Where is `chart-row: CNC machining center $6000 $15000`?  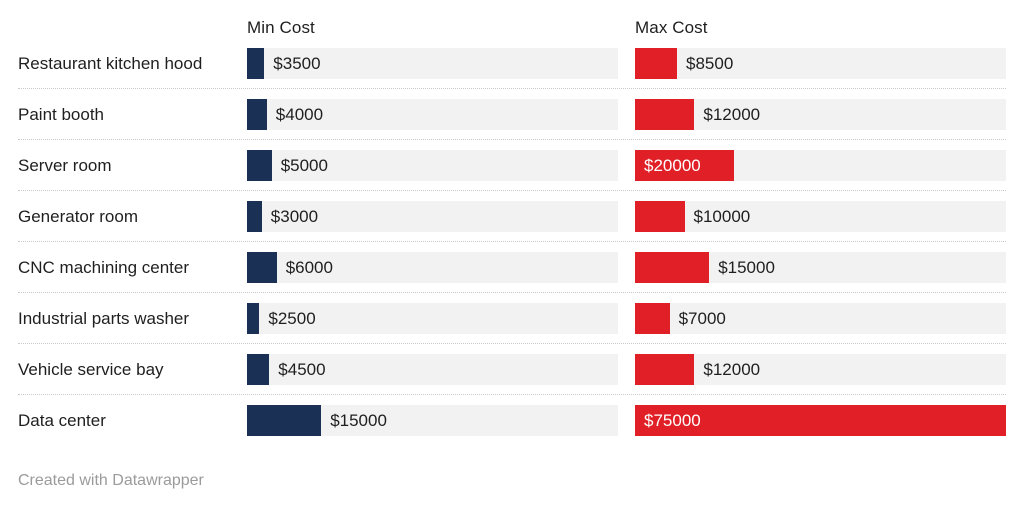 chart-row: CNC machining center $6000 $15000 is located at coordinates (512, 272).